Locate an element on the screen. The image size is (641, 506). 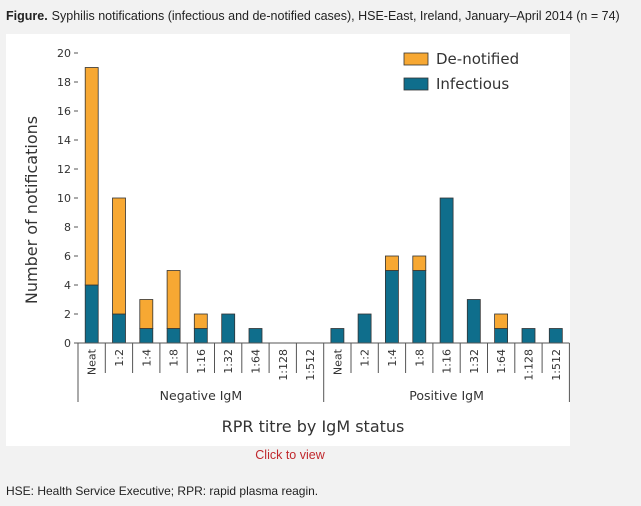
y-axis-title: Number of notifications is located at coordinates (31, 210).